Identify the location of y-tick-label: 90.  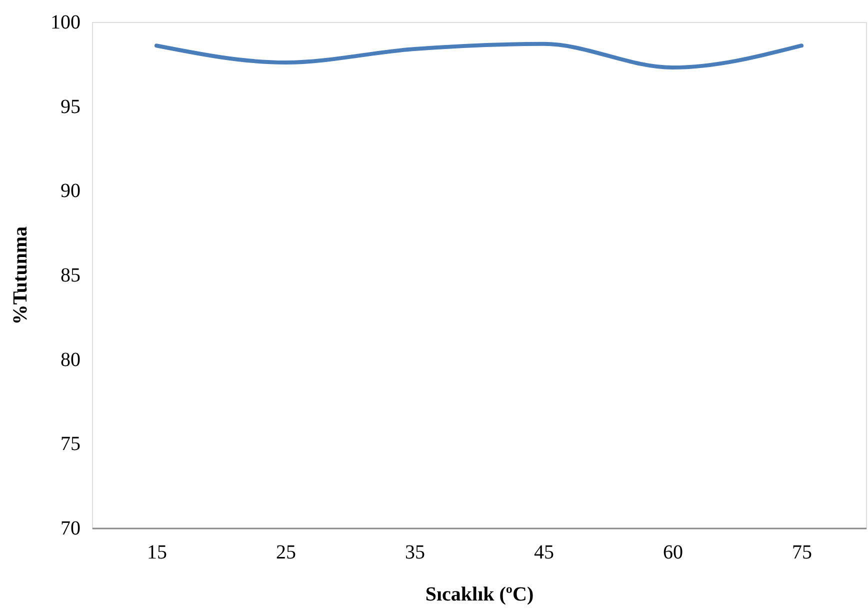
(70, 191).